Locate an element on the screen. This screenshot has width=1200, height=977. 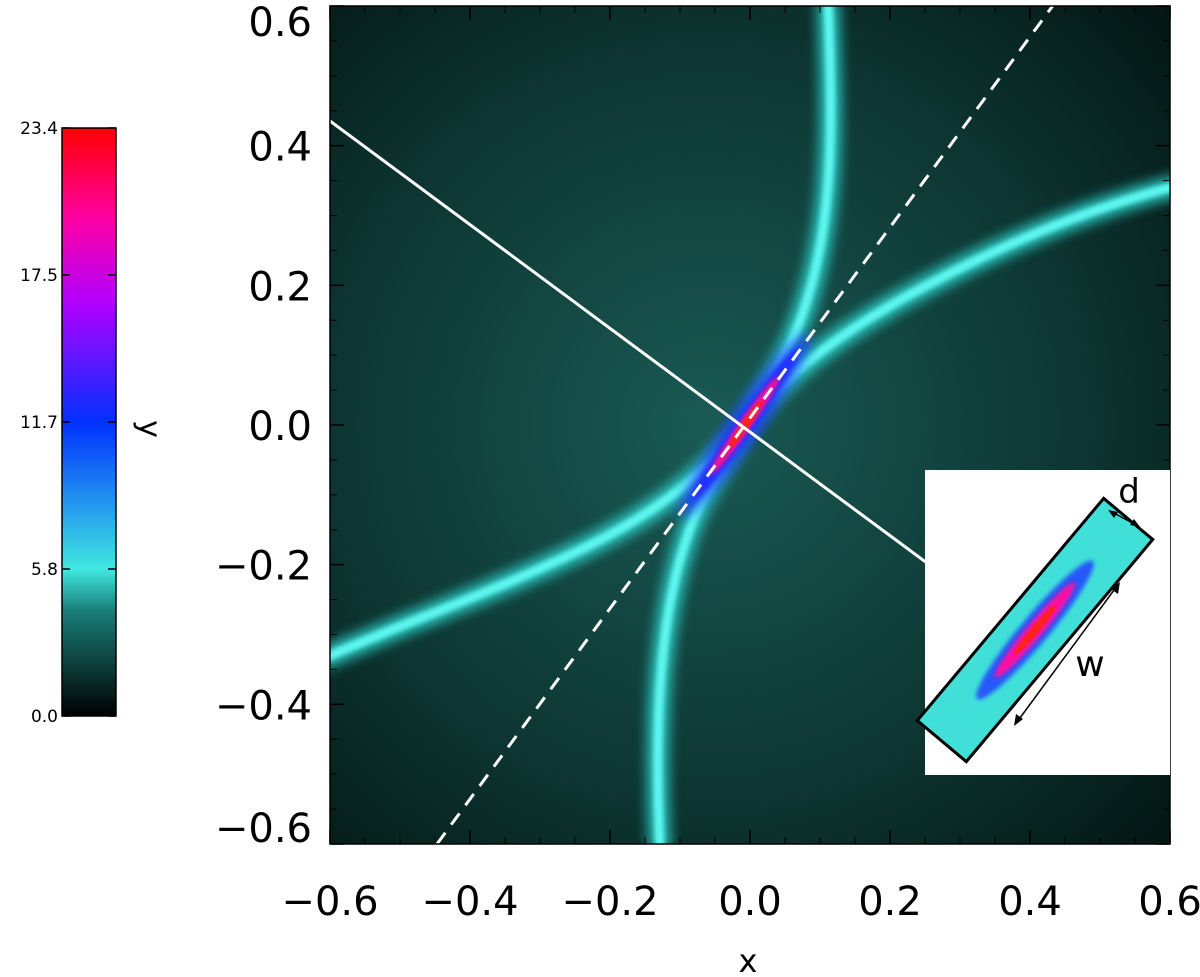
x-tick-label: 0.0 is located at coordinates (750, 902).